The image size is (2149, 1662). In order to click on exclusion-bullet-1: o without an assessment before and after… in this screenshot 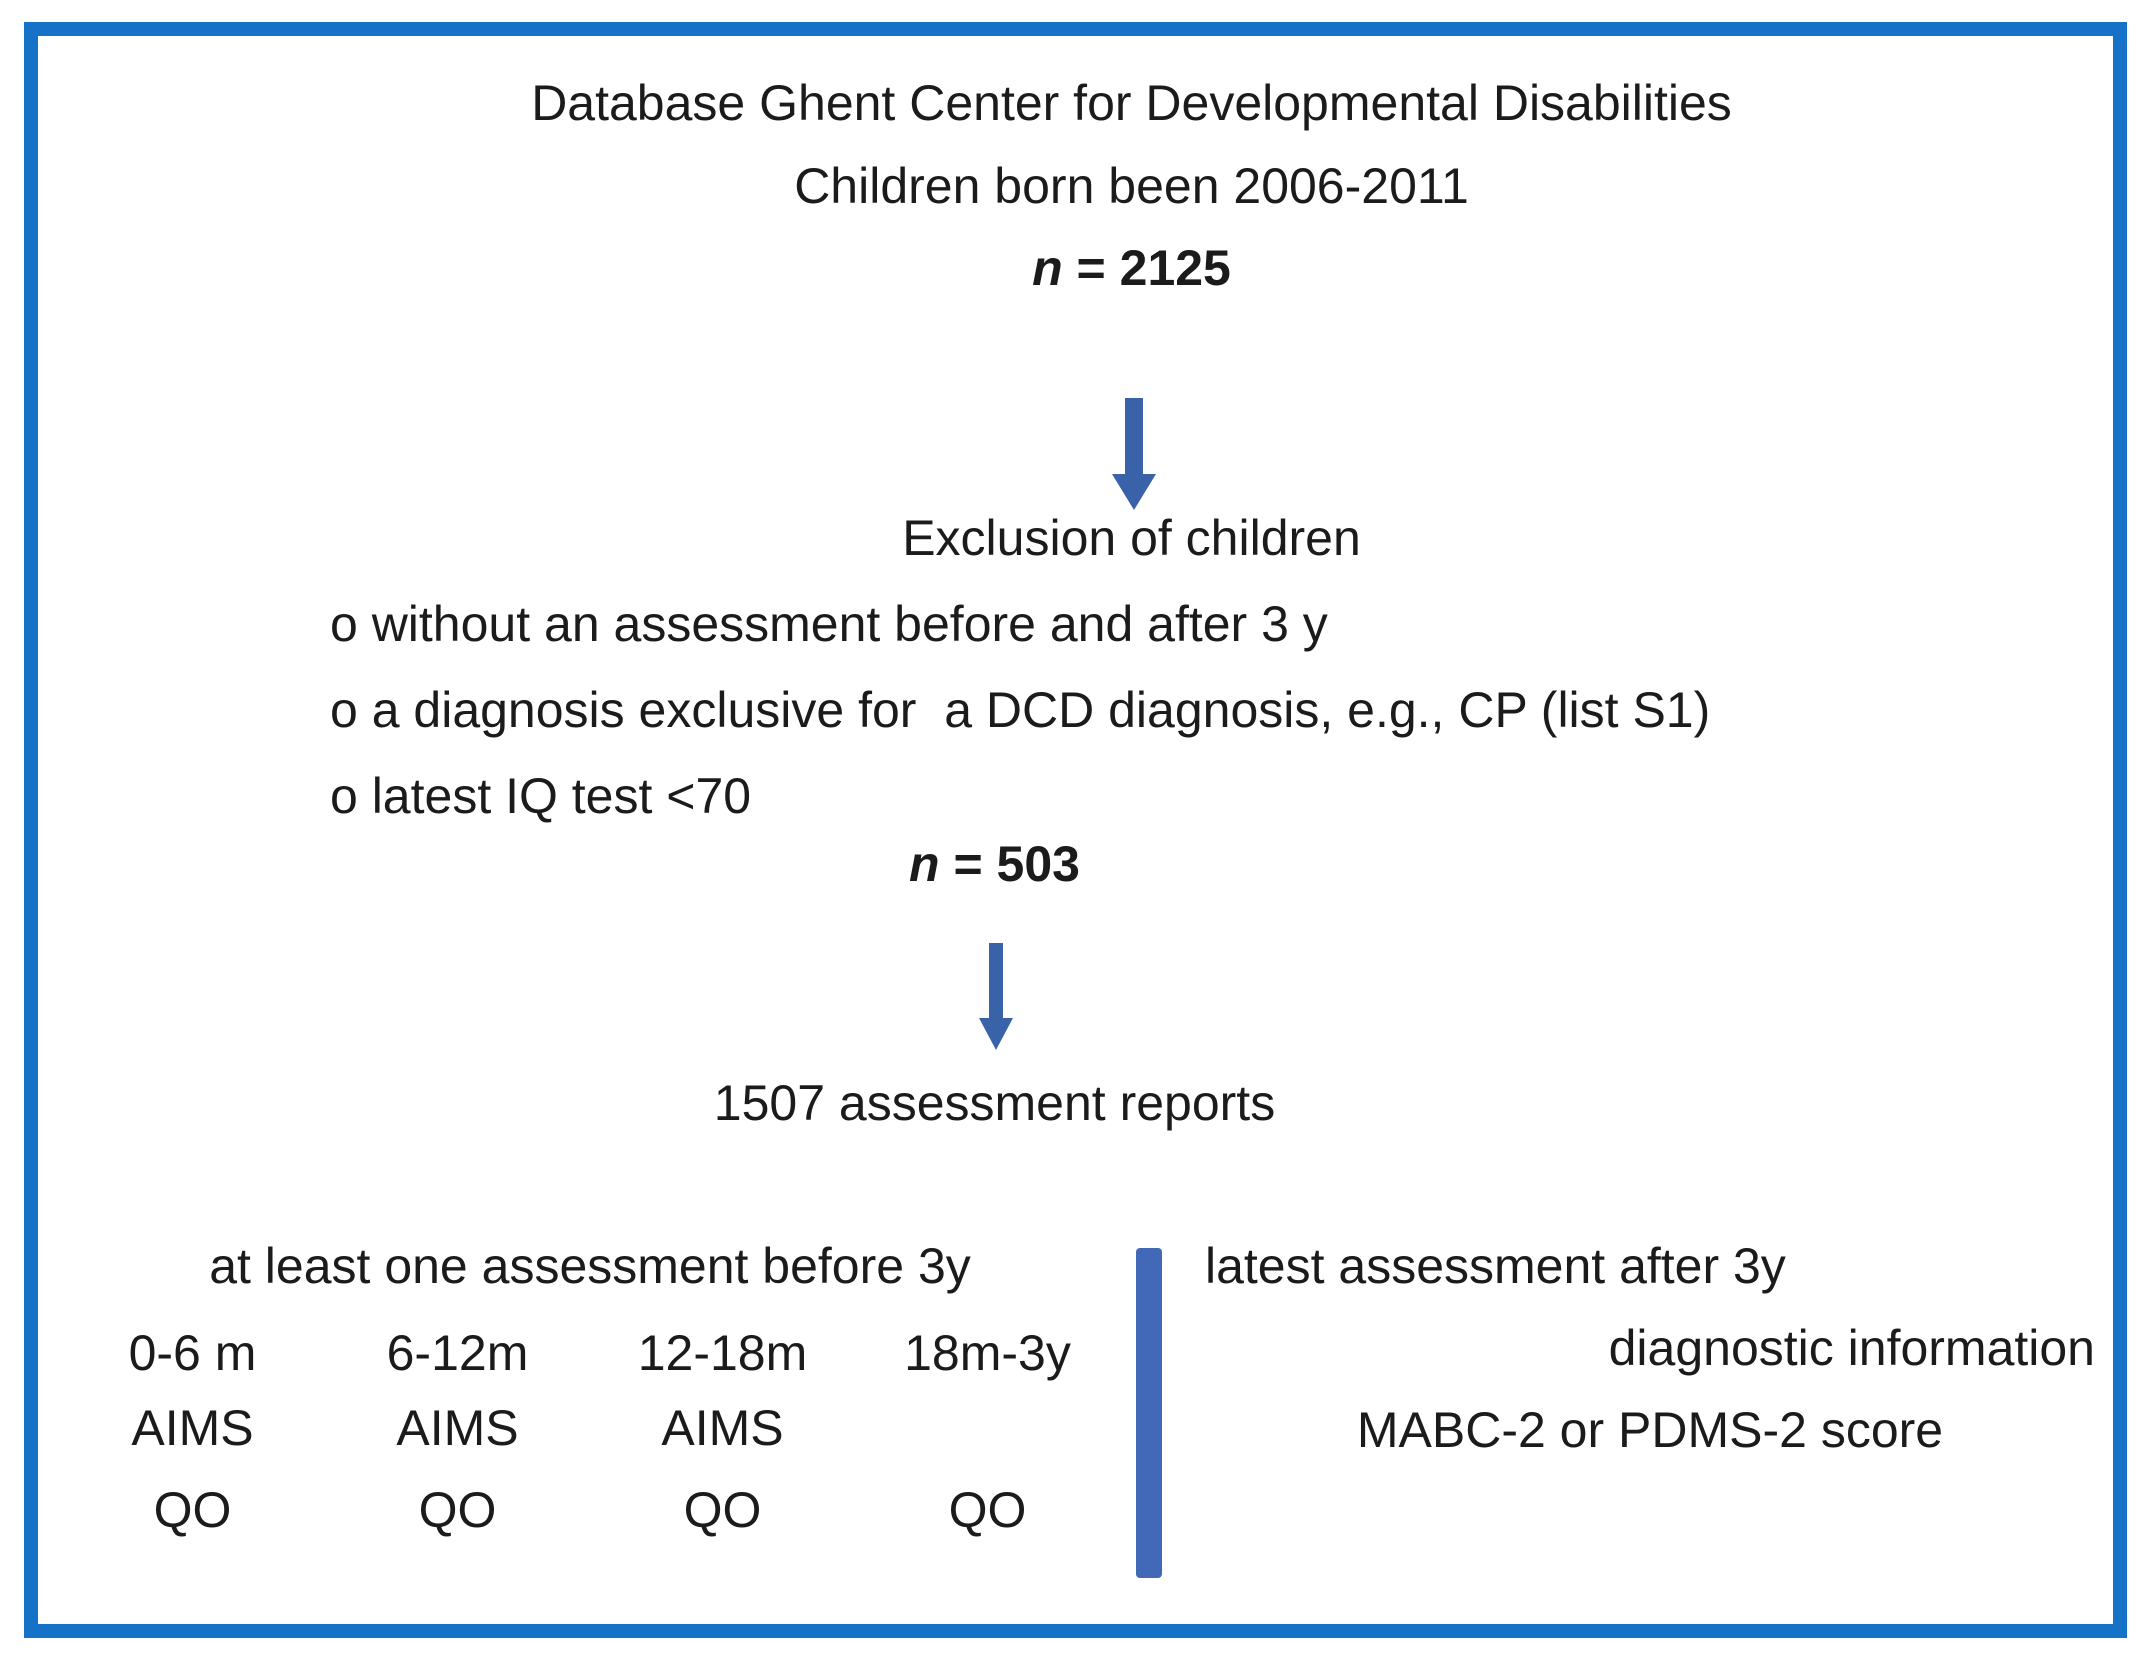, I will do `click(829, 624)`.